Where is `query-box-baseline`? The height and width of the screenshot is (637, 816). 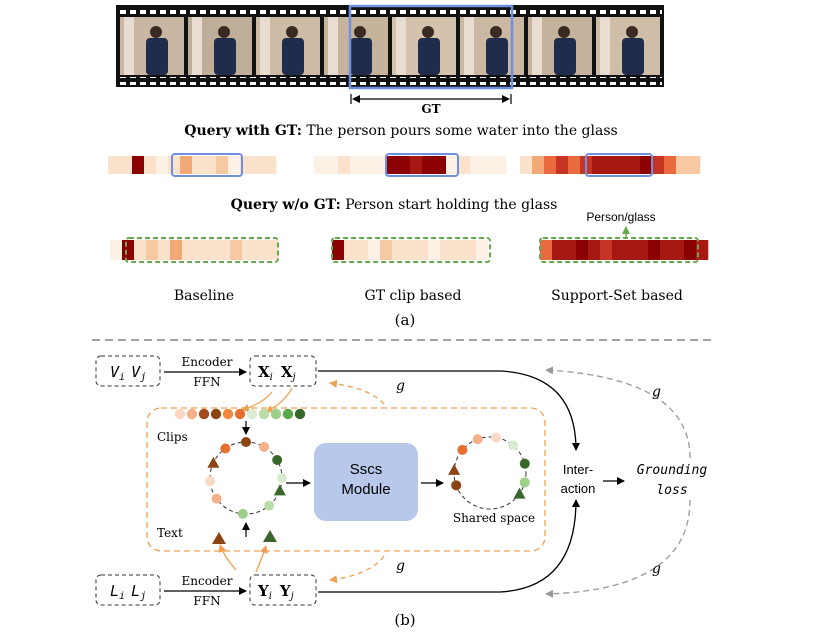
query-box-baseline is located at coordinates (202, 250).